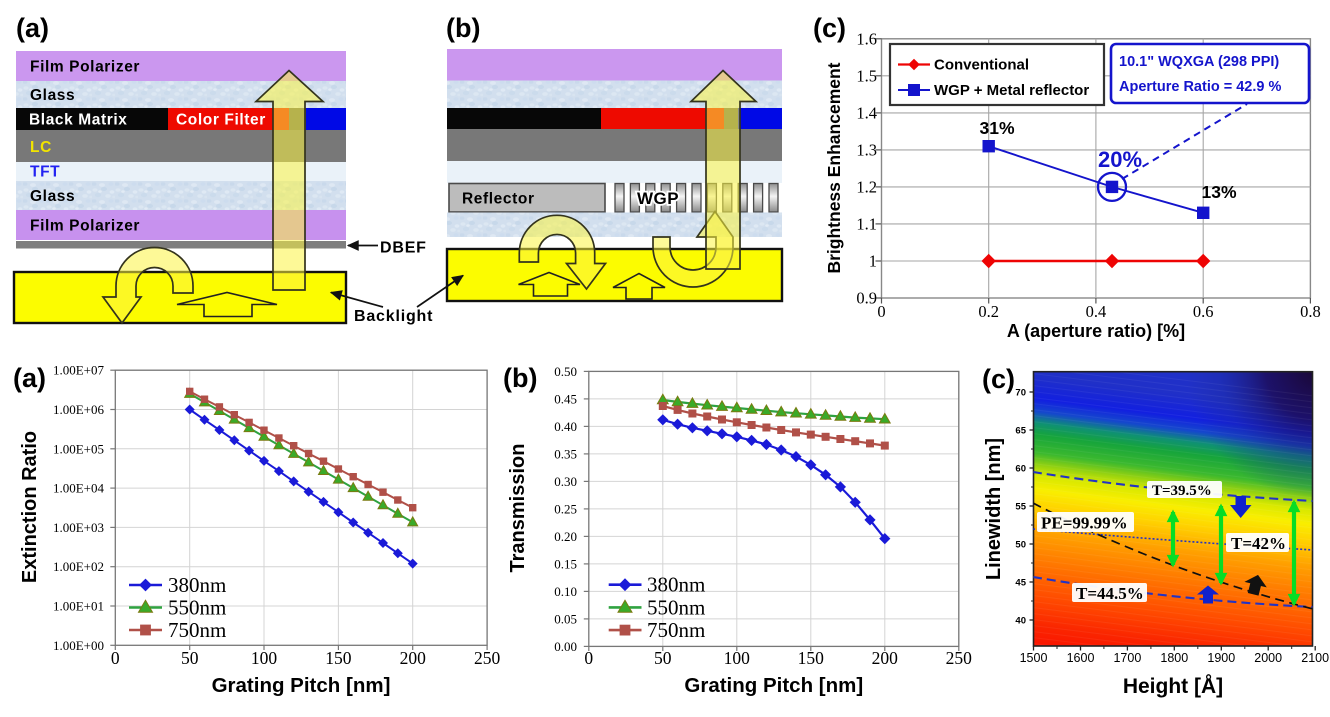  I want to click on svg-text: T=42%, so click(1258, 543).